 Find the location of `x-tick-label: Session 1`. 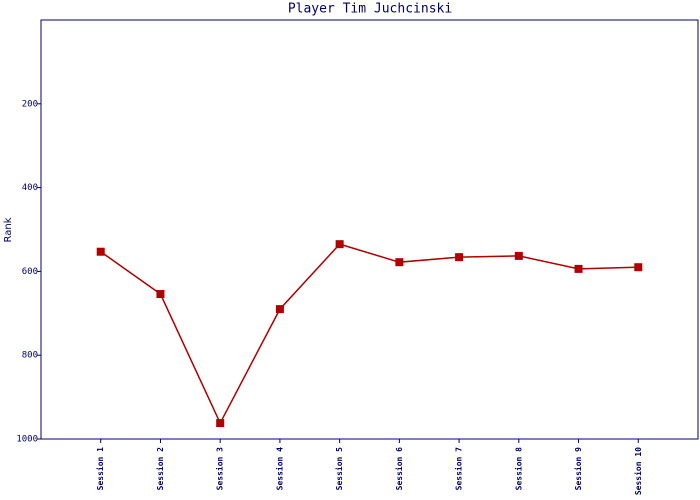

x-tick-label: Session 1 is located at coordinates (100, 469).